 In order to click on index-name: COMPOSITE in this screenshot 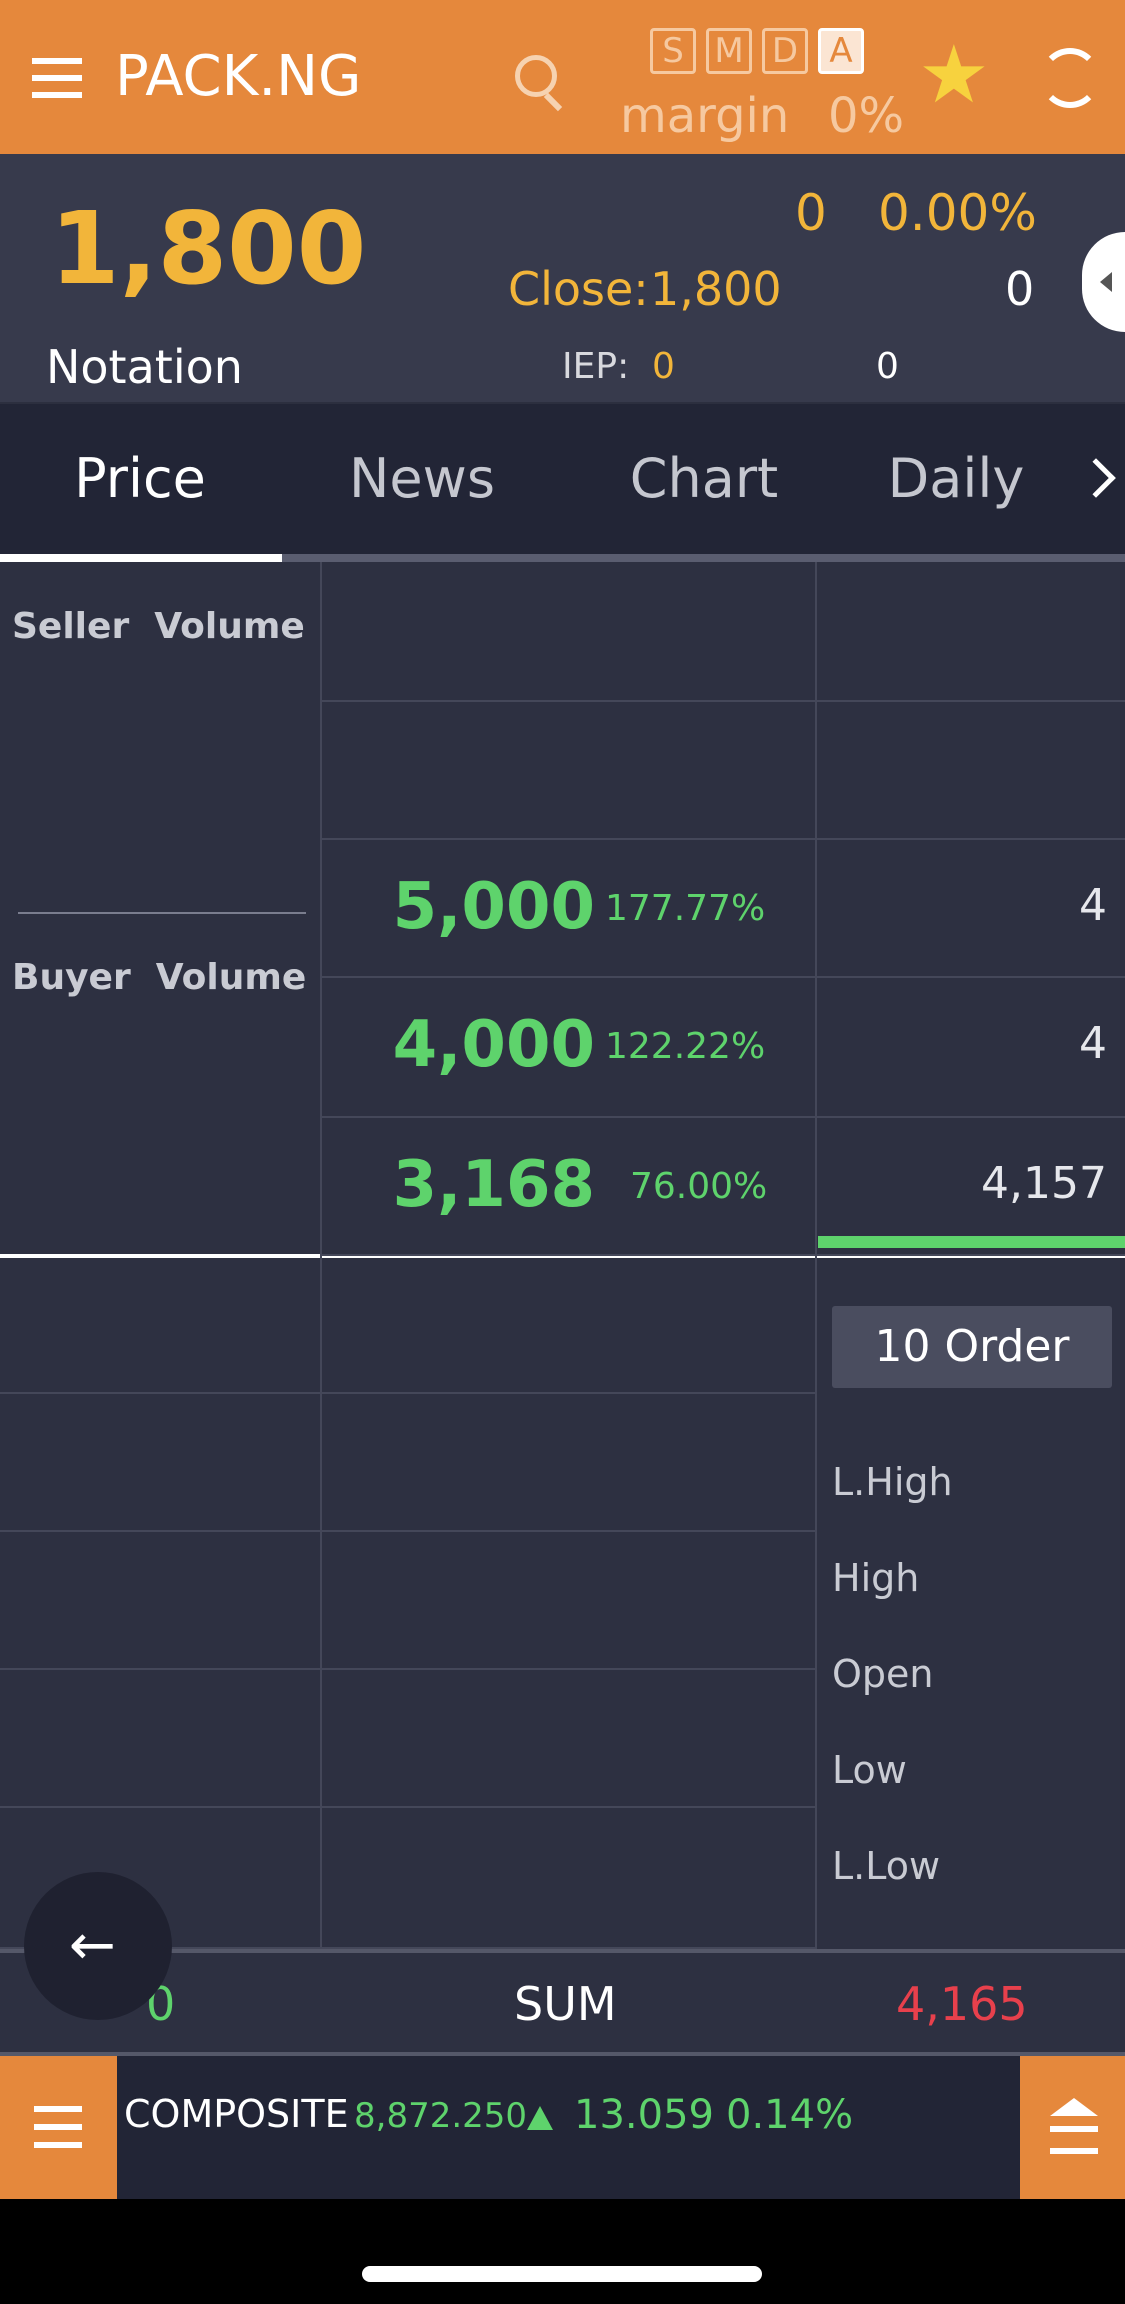, I will do `click(236, 2114)`.